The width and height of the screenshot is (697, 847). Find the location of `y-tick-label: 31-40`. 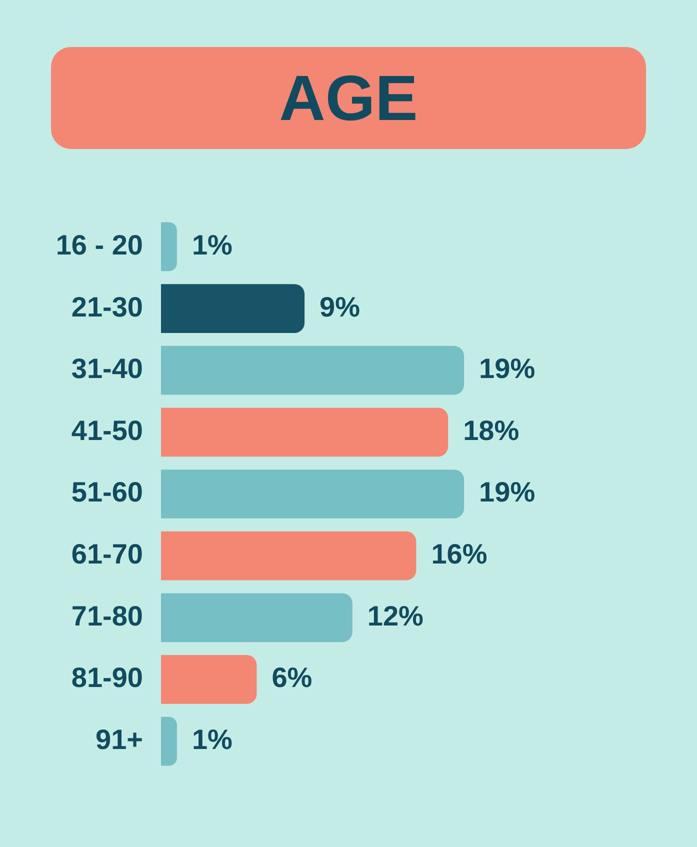

y-tick-label: 31-40 is located at coordinates (107, 368).